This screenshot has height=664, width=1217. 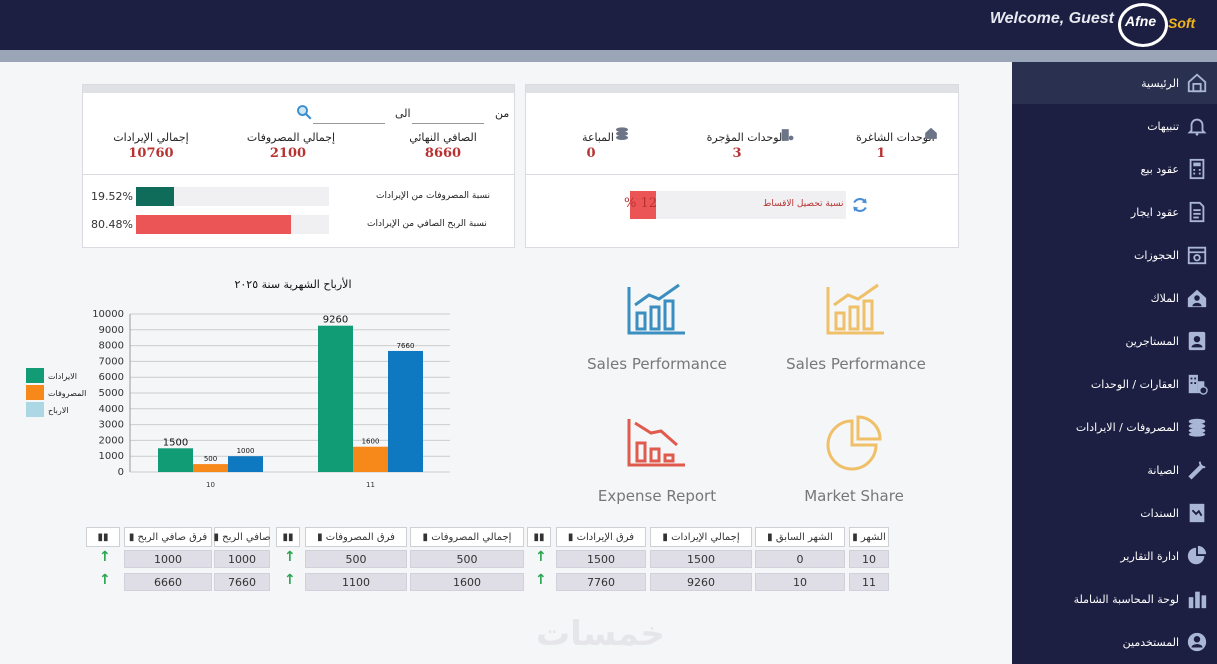 I want to click on buildings-icon, so click(x=1197, y=384).